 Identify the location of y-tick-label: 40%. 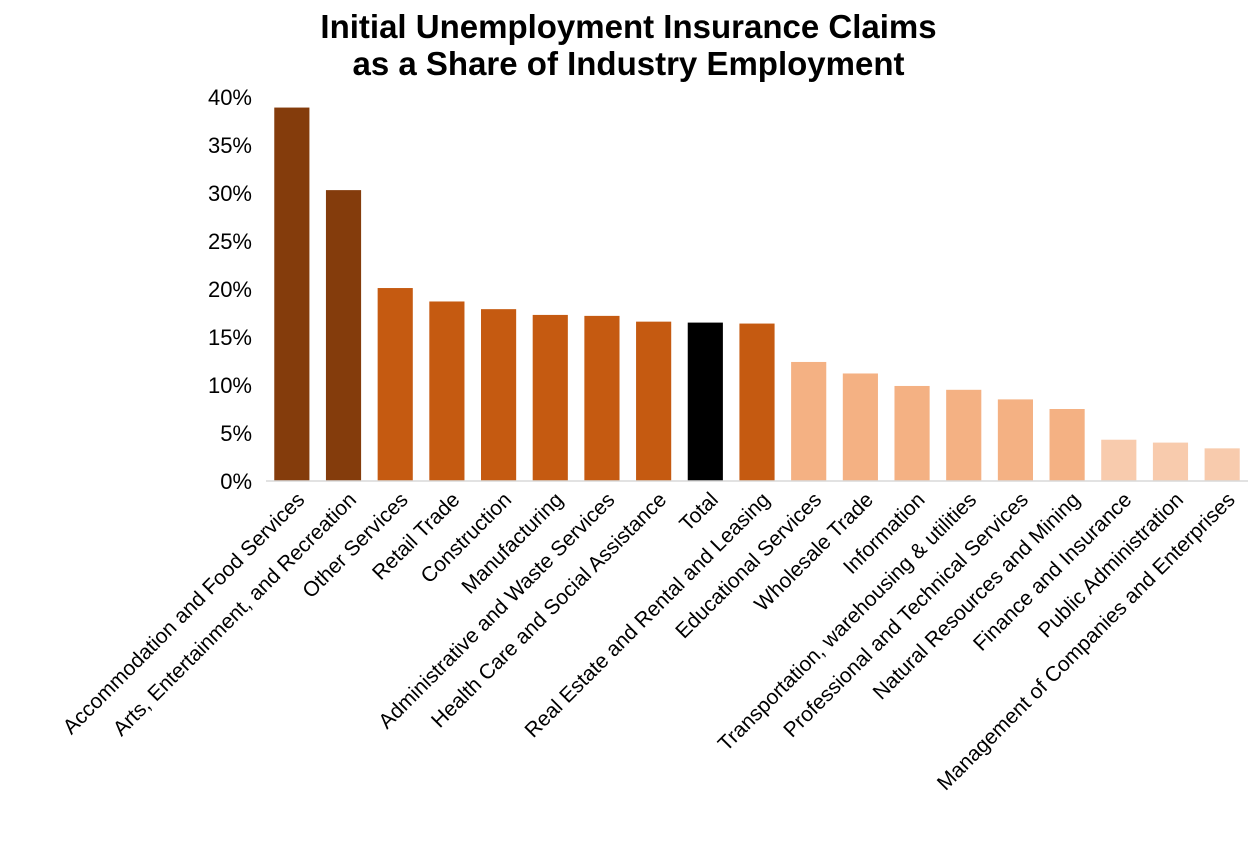
(230, 97).